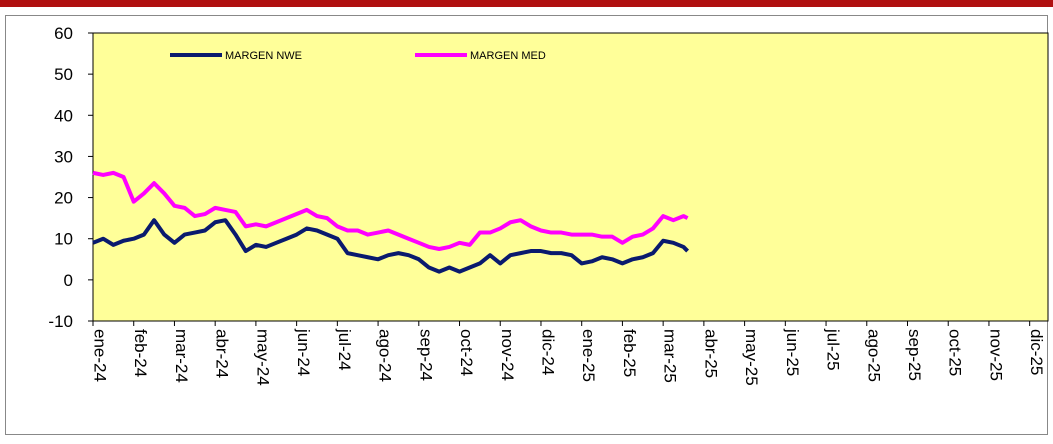 This screenshot has width=1053, height=444. What do you see at coordinates (526, 3) in the screenshot?
I see `top-bar` at bounding box center [526, 3].